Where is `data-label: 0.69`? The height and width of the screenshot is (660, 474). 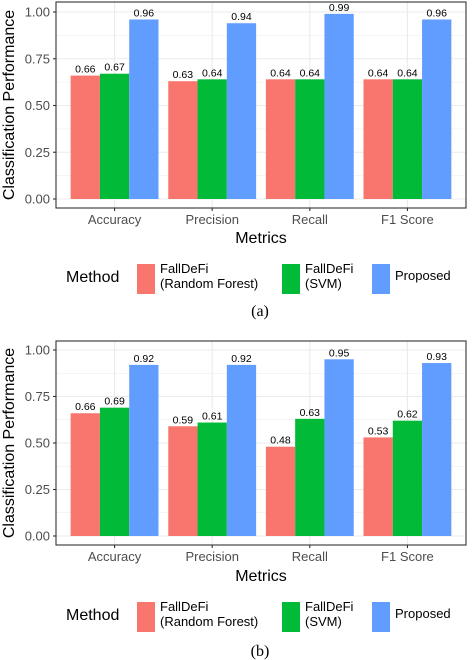
data-label: 0.69 is located at coordinates (114, 402).